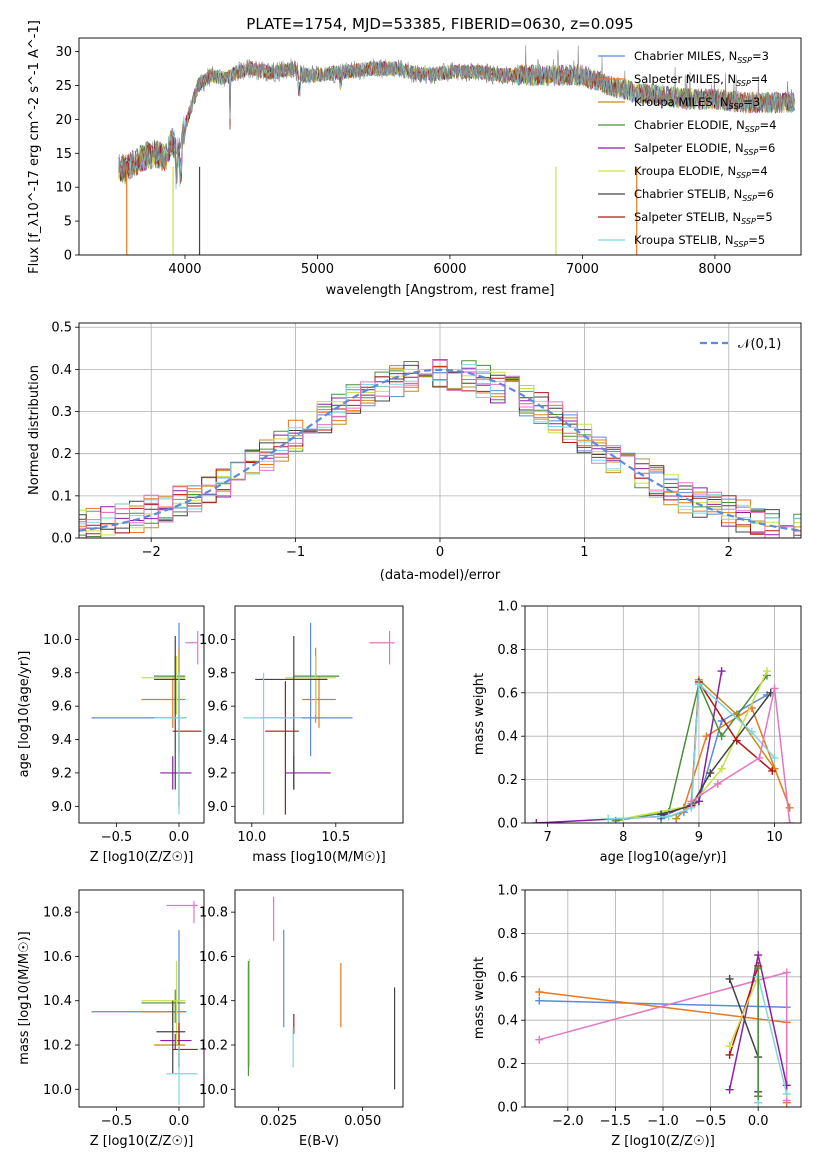  I want to click on mass_weight_vs_Z-ytick-label: 0.6, so click(507, 977).